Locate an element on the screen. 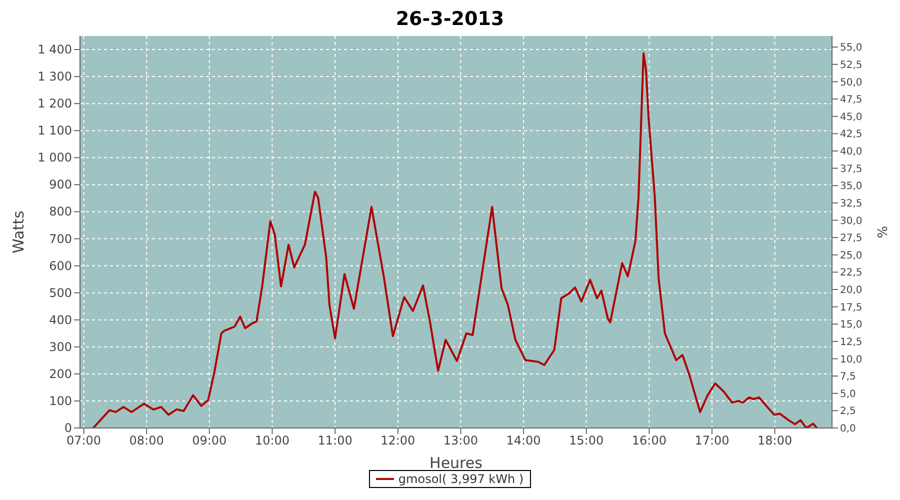 The width and height of the screenshot is (900, 500). x-tick-label: 17:00 is located at coordinates (712, 441).